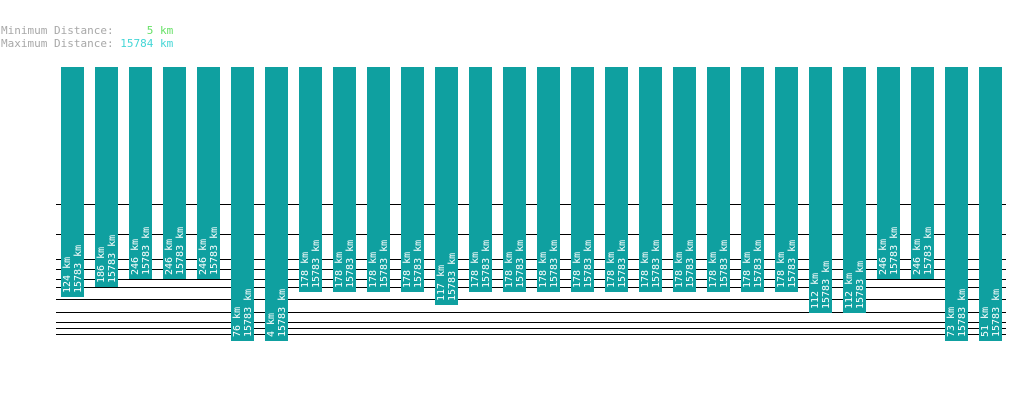 The width and height of the screenshot is (1019, 402). I want to click on bar-group: 124 km 15783 km, so click(72, 182).